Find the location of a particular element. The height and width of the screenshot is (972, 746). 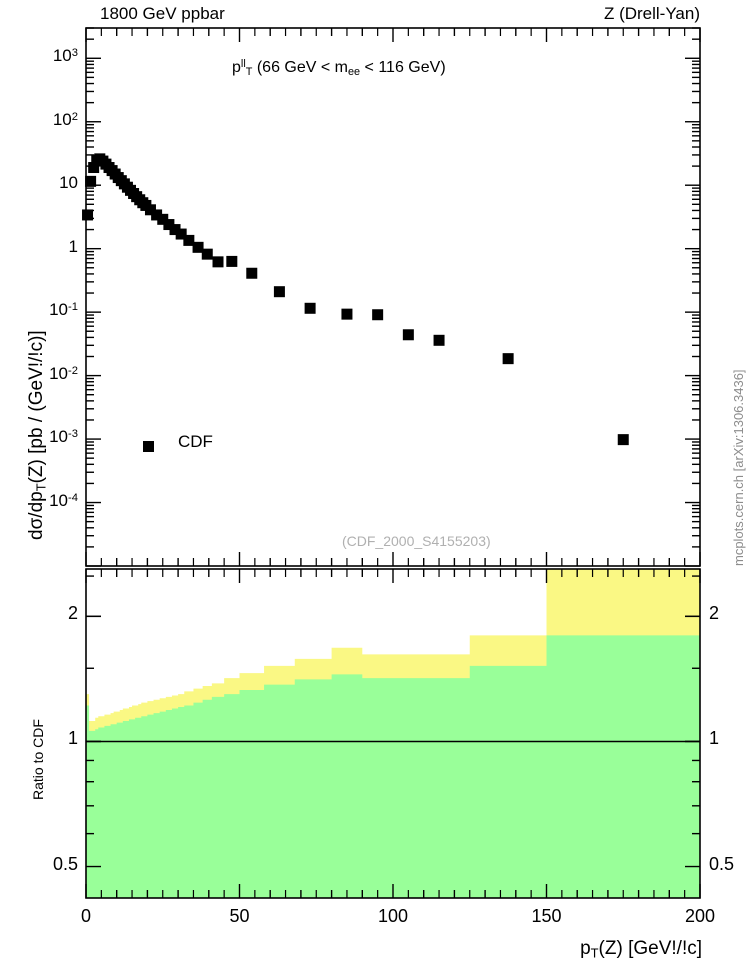

main-y-tick-label: 1 is located at coordinates (73, 246).